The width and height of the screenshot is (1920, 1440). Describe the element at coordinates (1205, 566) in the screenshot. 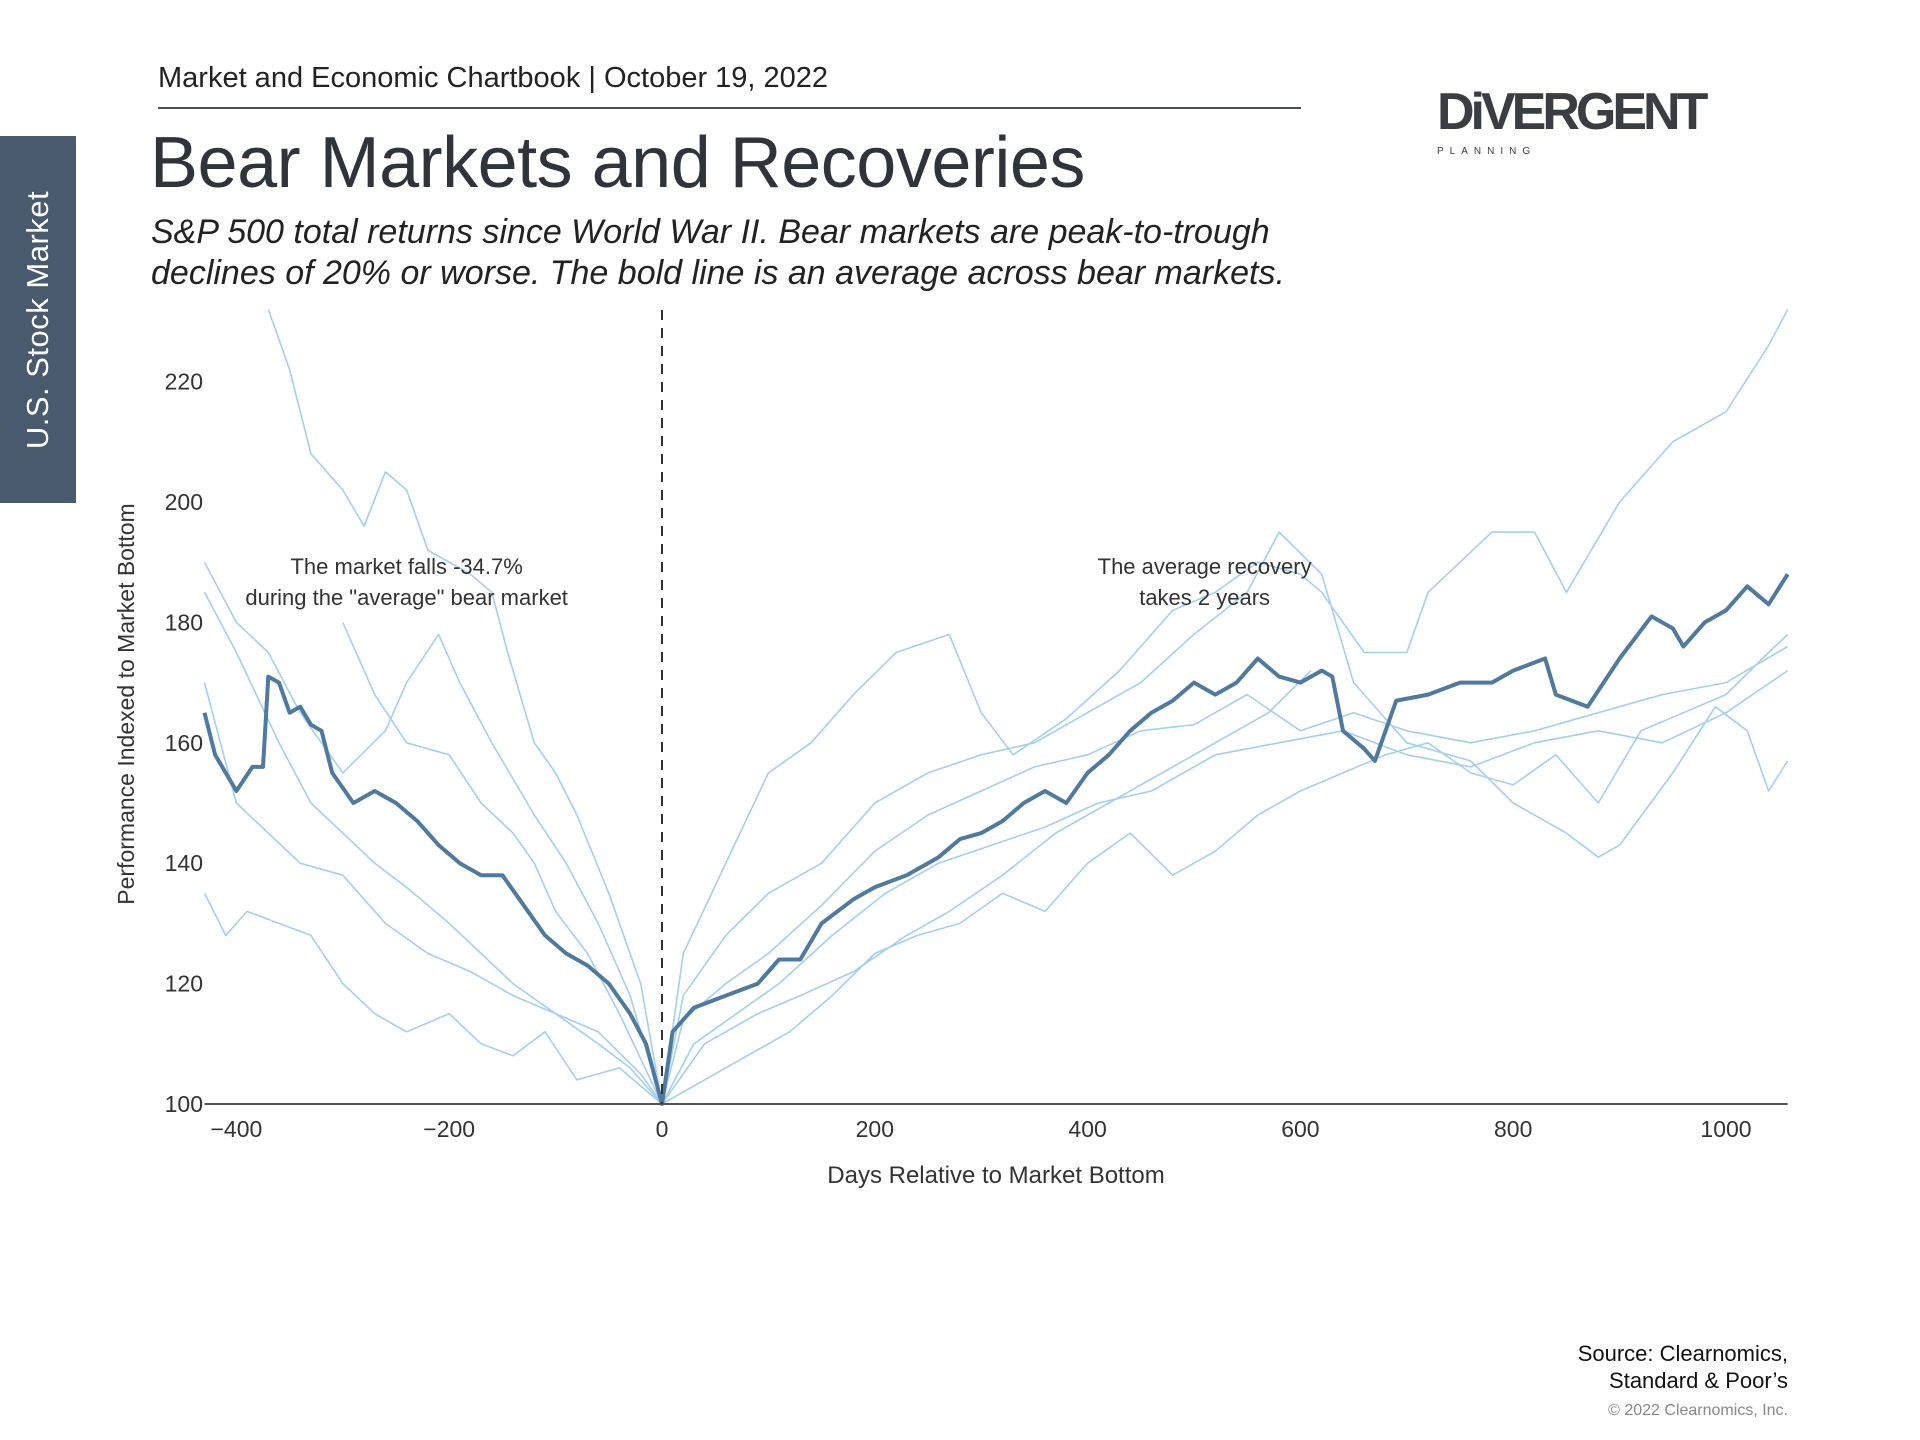

I see `annotation-text: The average recovery` at that location.